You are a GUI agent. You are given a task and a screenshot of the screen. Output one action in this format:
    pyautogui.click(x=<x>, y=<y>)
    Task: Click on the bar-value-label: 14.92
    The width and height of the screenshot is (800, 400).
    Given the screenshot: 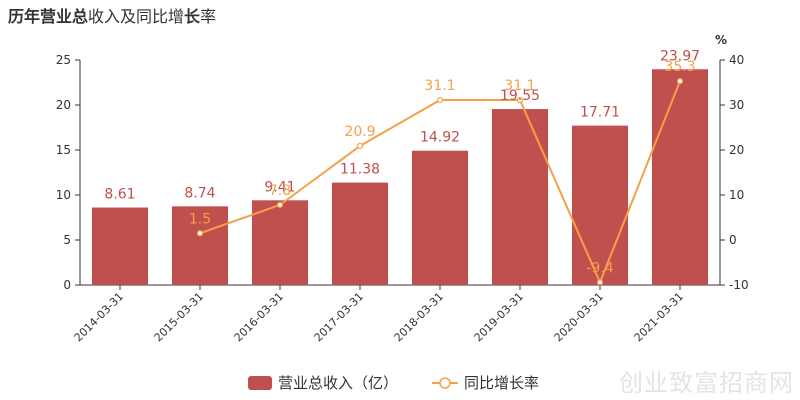 What is the action you would take?
    pyautogui.click(x=440, y=138)
    